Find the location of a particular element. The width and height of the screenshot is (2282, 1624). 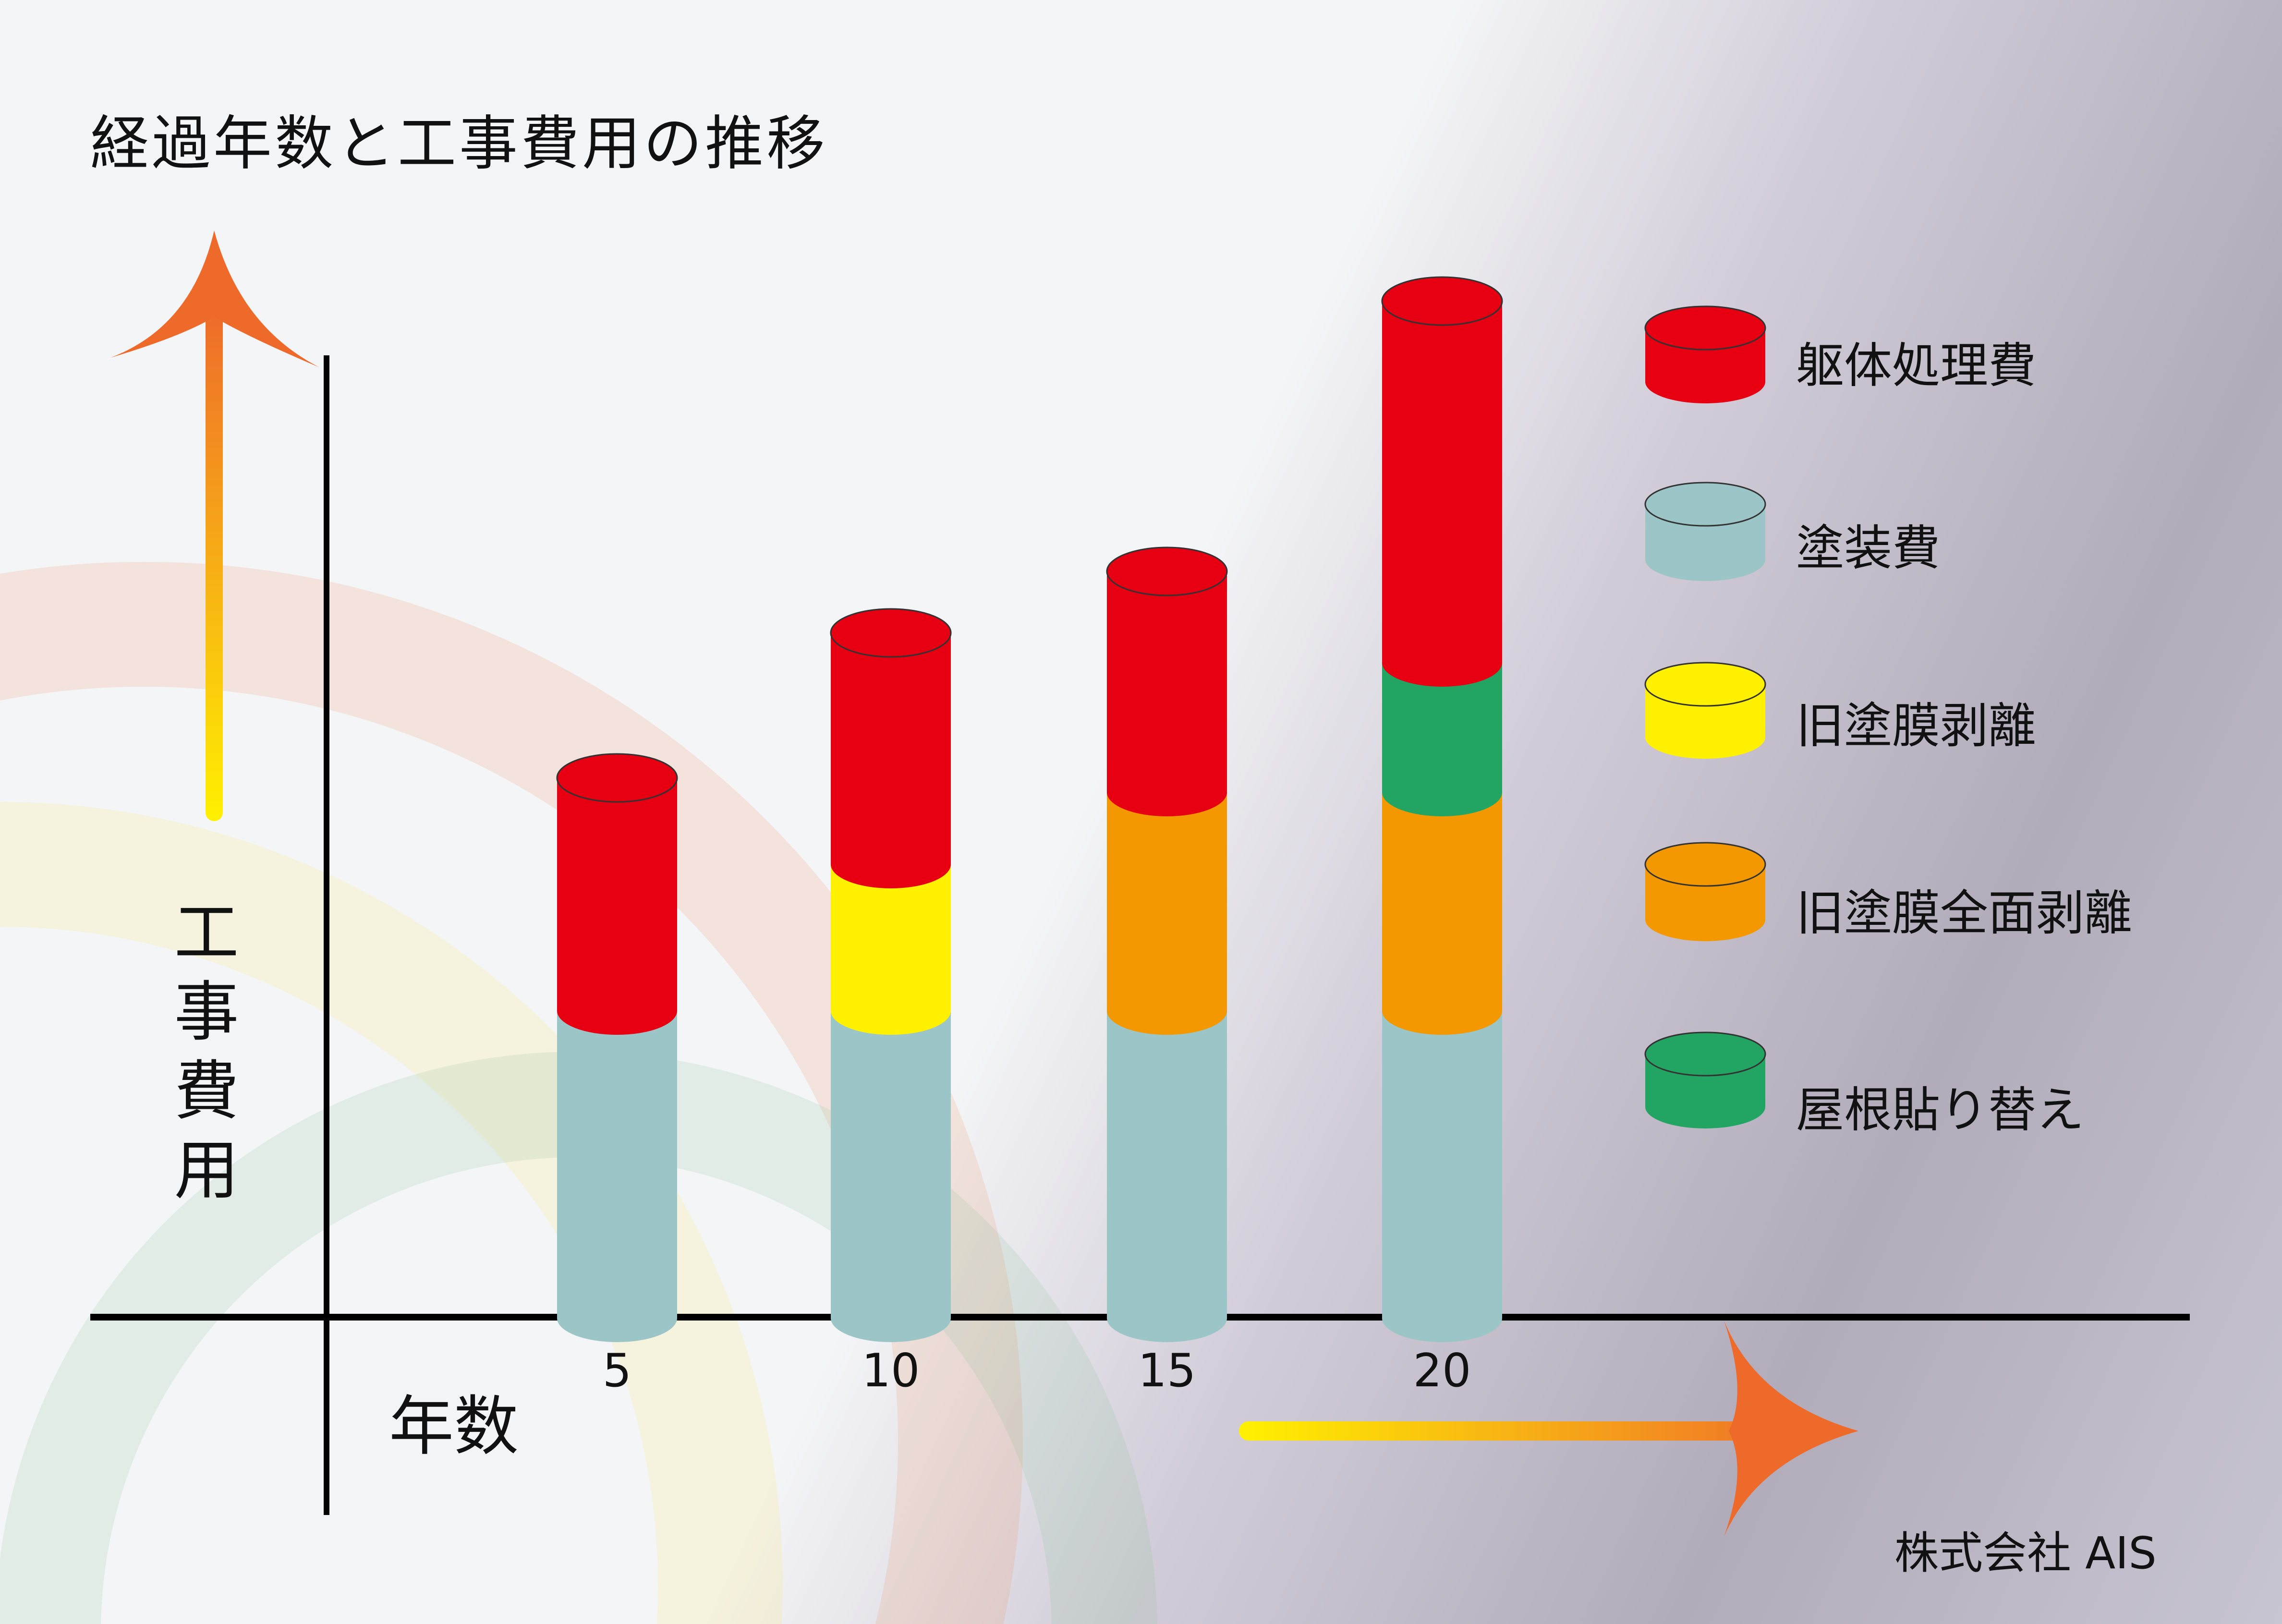

legend-swatch-hakuri is located at coordinates (1705, 710).